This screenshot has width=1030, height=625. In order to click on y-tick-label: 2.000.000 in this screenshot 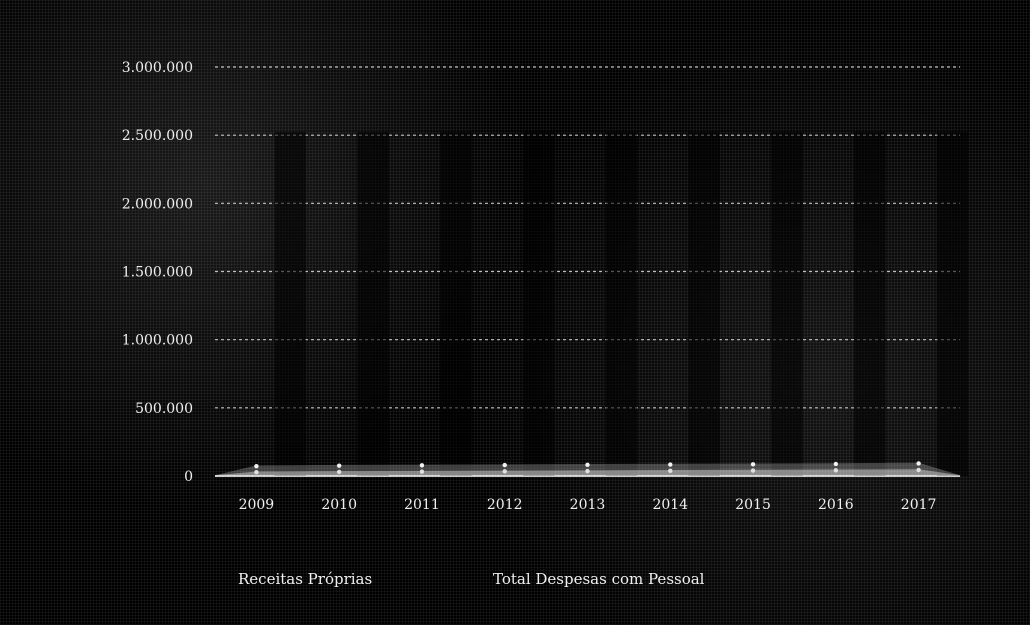, I will do `click(157, 204)`.